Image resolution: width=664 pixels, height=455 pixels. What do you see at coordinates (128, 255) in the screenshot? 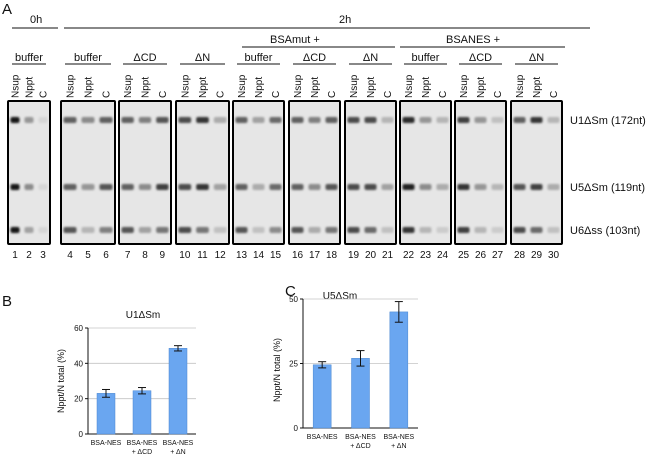
I see `lane-number: 7` at bounding box center [128, 255].